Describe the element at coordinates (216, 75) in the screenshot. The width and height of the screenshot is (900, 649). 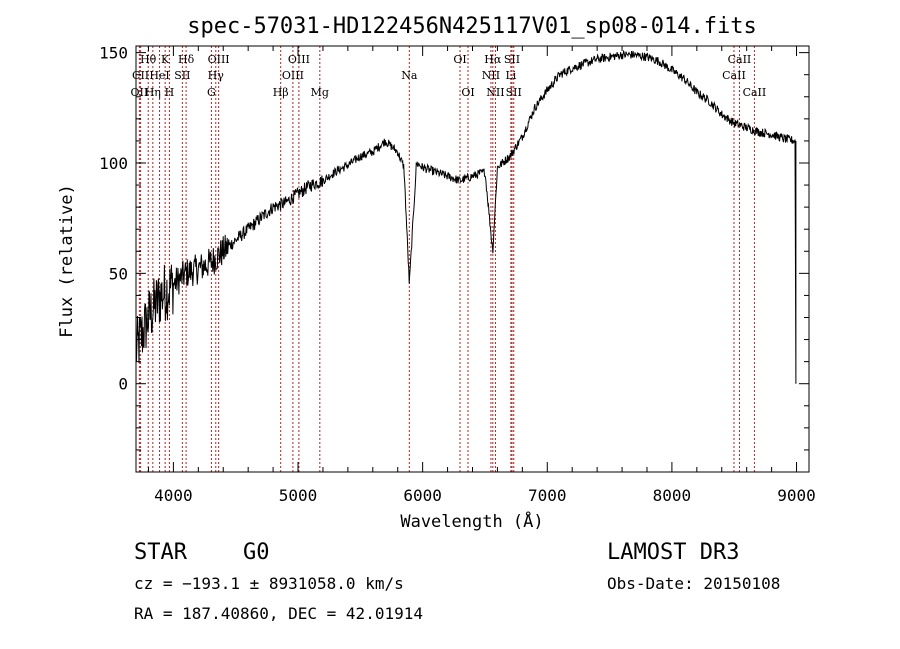
I see `line-marker-label: Hγ` at that location.